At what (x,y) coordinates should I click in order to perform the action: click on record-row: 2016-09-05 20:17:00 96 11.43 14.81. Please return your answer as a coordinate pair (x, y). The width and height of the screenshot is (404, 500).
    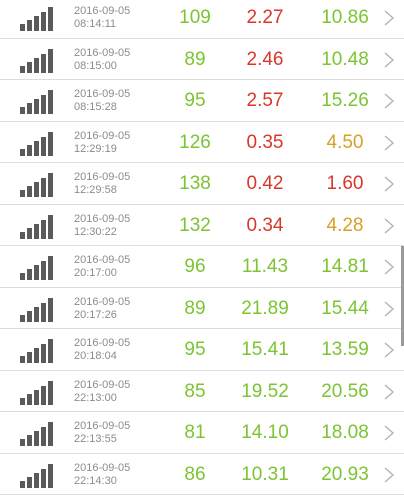
    Looking at the image, I should click on (202, 267).